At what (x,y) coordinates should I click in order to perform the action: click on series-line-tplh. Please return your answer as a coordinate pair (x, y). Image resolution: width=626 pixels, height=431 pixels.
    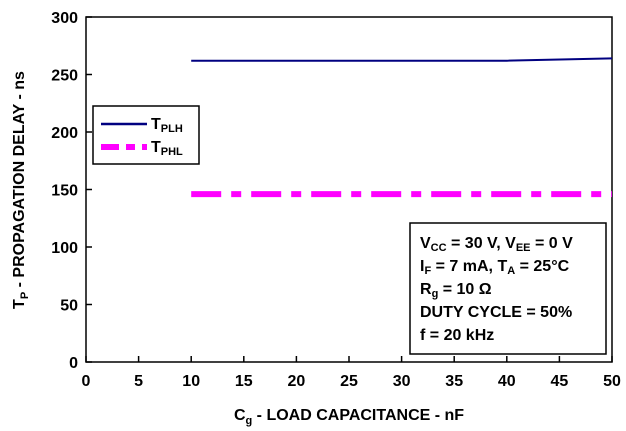
    Looking at the image, I should click on (402, 59).